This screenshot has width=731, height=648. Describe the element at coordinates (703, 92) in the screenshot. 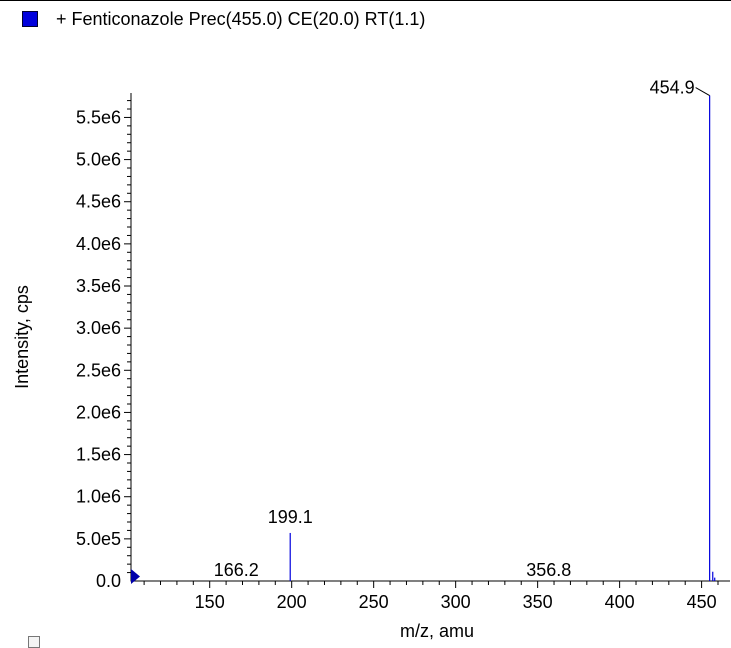

I see `peak-leader-line` at that location.